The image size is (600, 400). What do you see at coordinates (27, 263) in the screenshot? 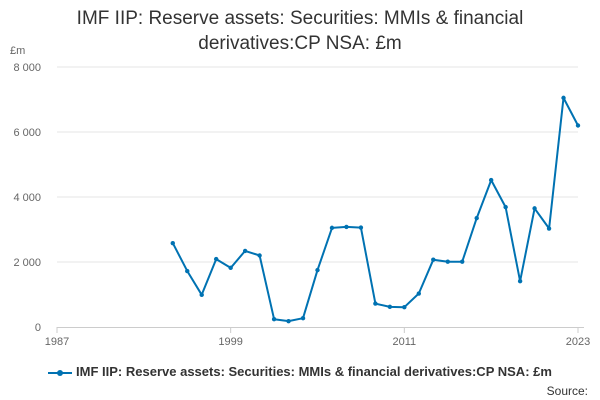
I see `y-tick-label: 2 000` at bounding box center [27, 263].